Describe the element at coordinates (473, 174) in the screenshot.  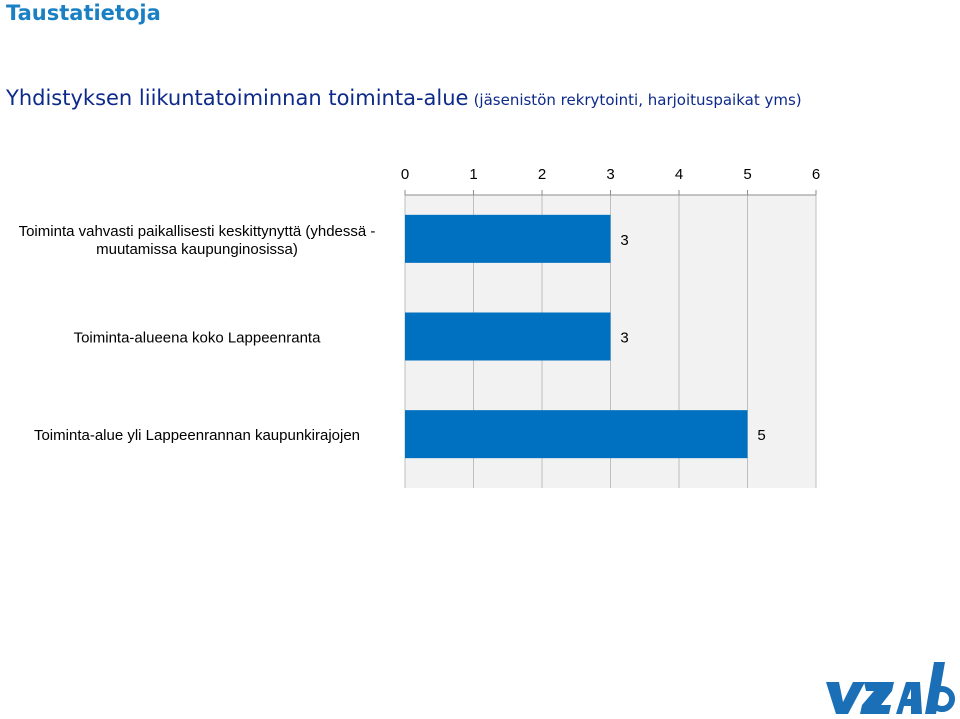
I see `x-tick-label: 1` at that location.